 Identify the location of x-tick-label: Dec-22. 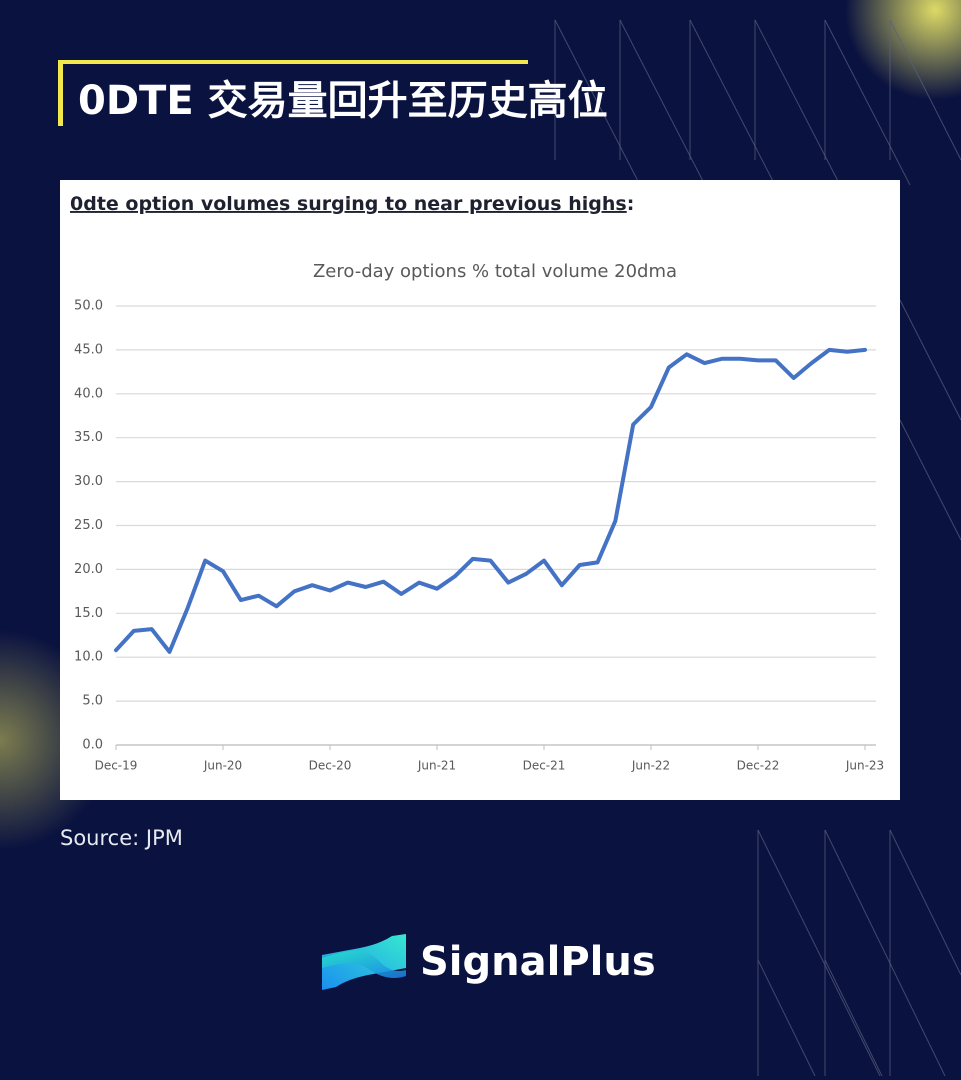
(758, 766).